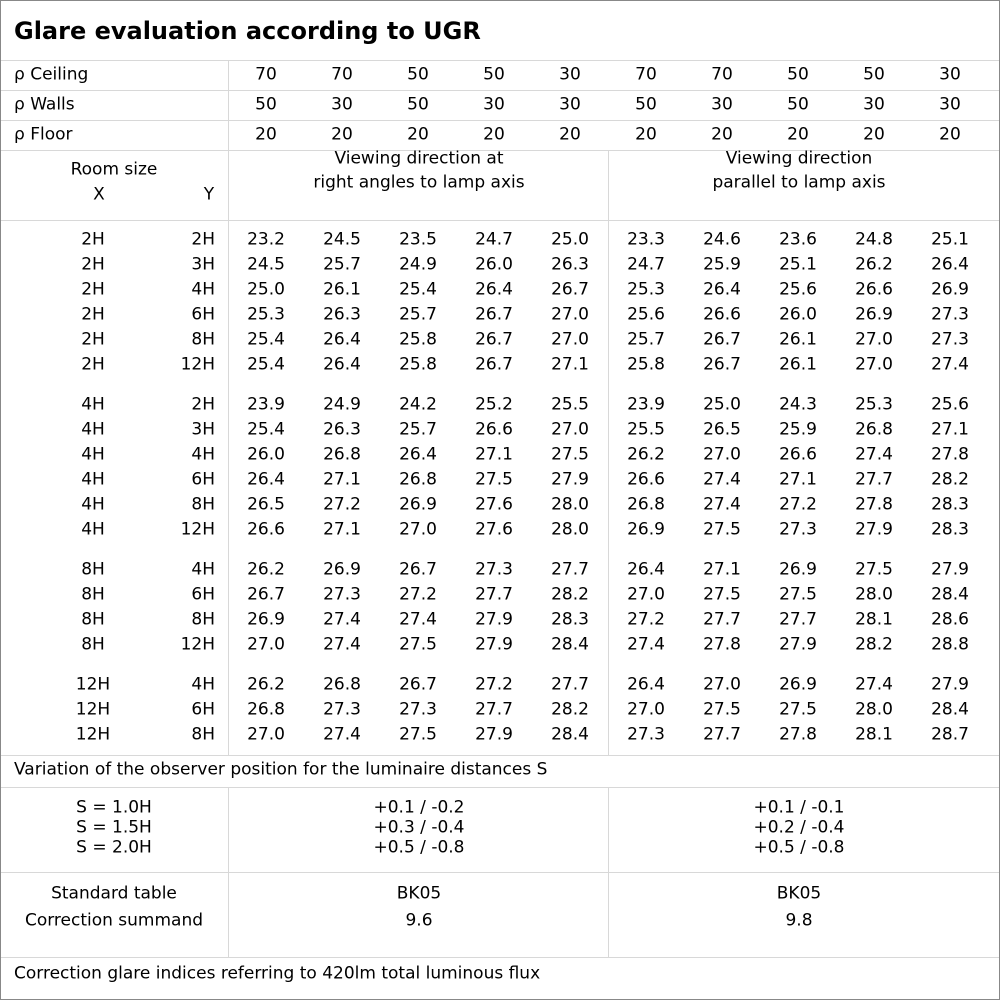  What do you see at coordinates (342, 74) in the screenshot?
I see `cell: 70` at bounding box center [342, 74].